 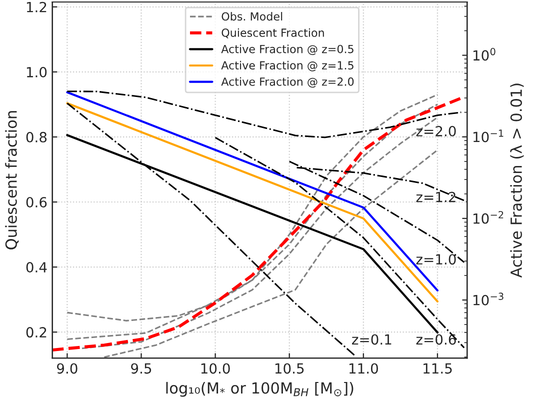 What do you see at coordinates (438, 368) in the screenshot?
I see `x-tick-label: 11.5` at bounding box center [438, 368].